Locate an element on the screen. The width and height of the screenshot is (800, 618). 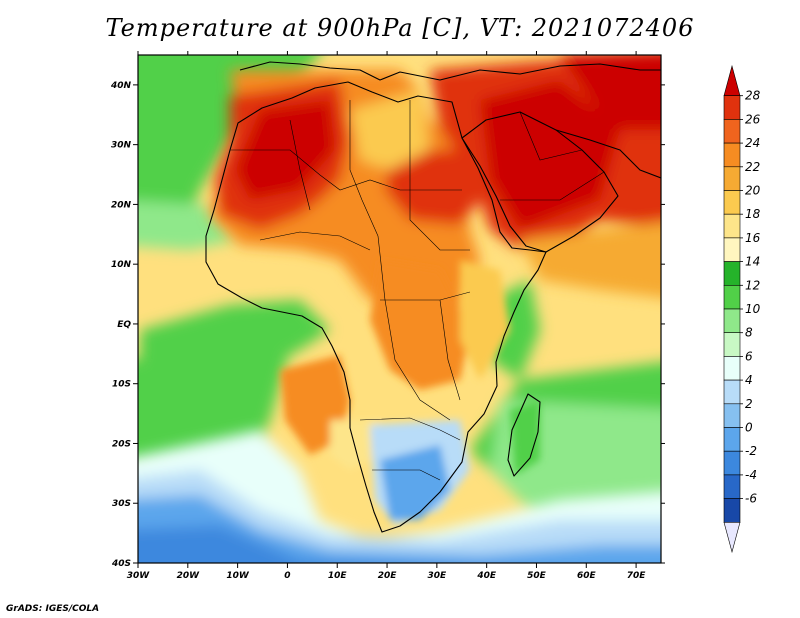
lon-label: 20E is located at coordinates (388, 576).